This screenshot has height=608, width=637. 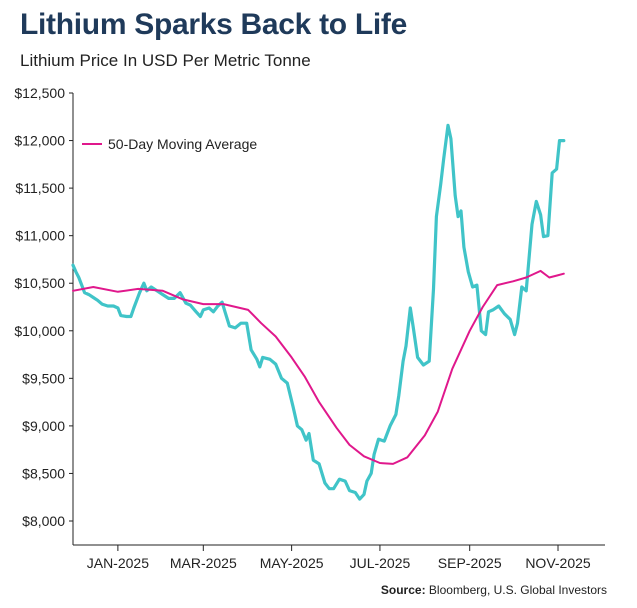 I want to click on y-tick-label: $12,000, so click(x=39, y=141).